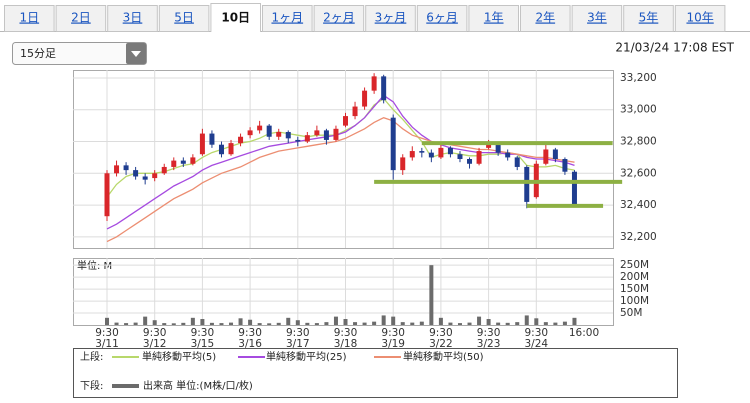 This screenshot has width=750, height=403. I want to click on tab-label: 1ヶ月, so click(287, 18).